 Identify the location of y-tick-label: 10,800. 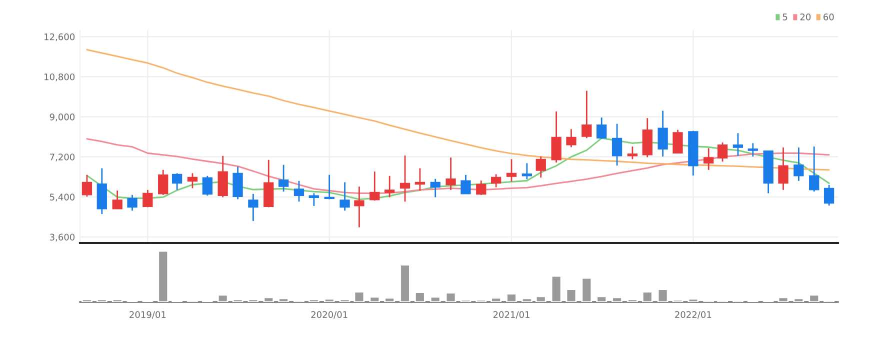
(59, 77).